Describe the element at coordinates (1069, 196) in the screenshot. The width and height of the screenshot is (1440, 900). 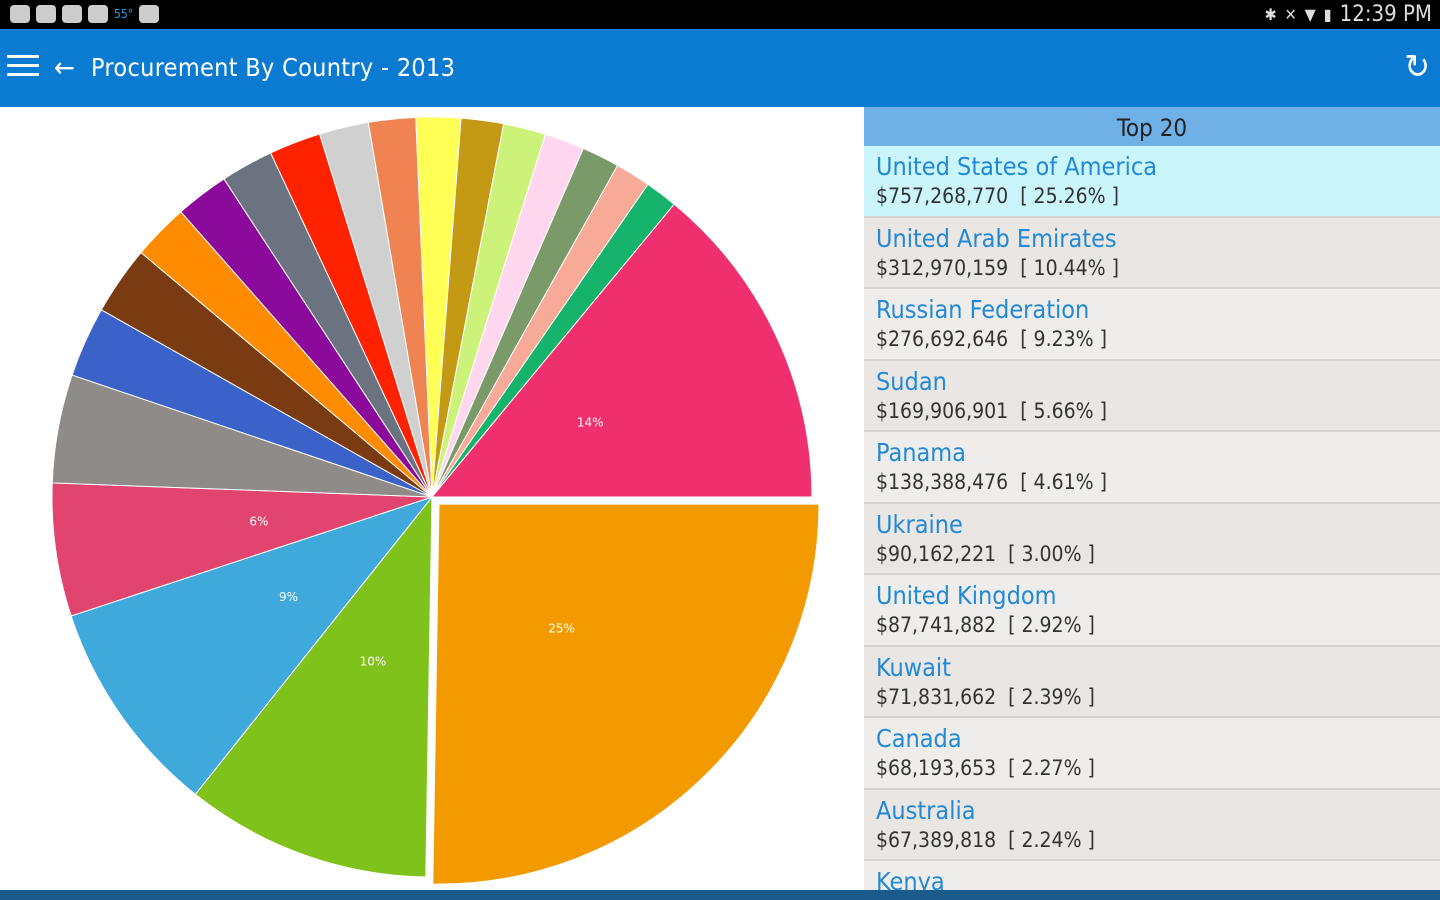
I see `percent: [ 25.26% ]` at that location.